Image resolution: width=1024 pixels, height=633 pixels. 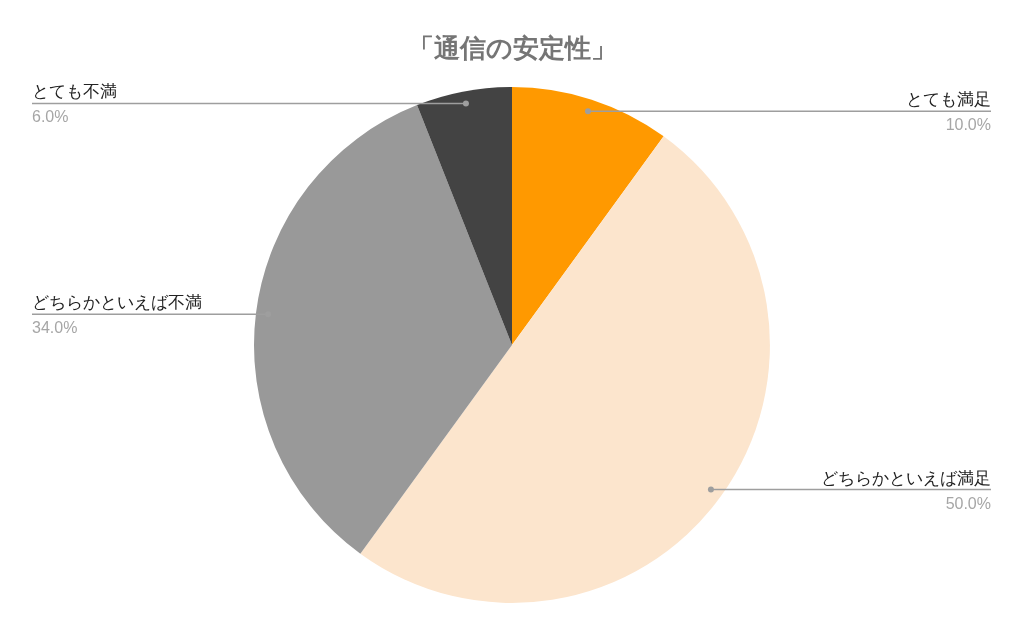 I want to click on title: 「通信の安定性」, so click(x=512, y=48).